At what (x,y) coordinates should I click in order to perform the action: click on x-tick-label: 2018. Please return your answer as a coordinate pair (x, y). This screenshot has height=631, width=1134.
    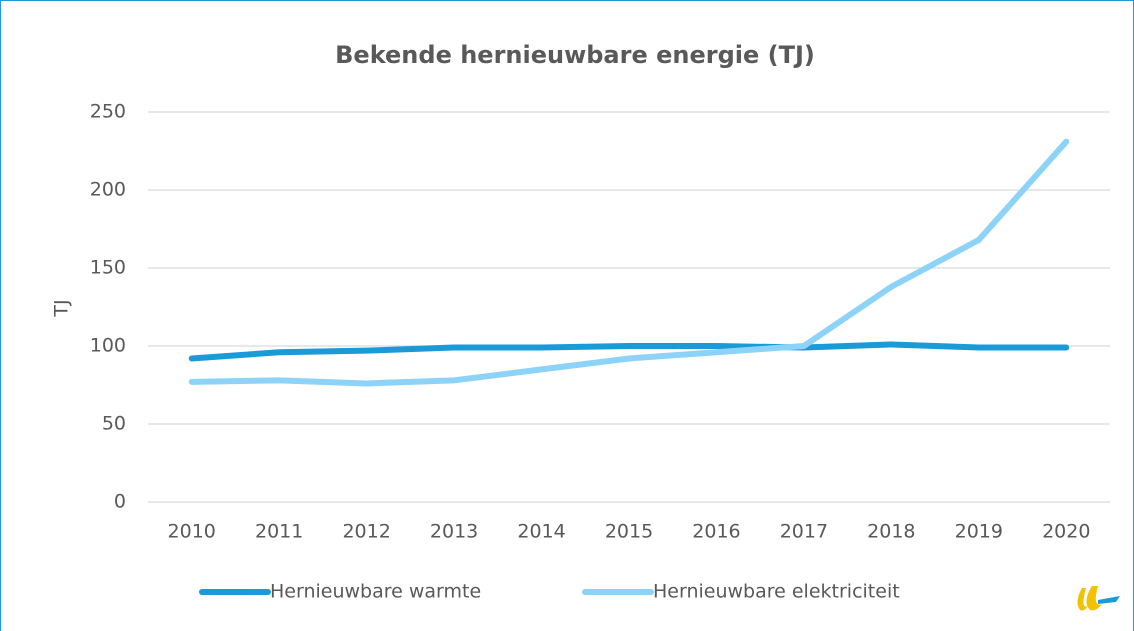
    Looking at the image, I should click on (891, 532).